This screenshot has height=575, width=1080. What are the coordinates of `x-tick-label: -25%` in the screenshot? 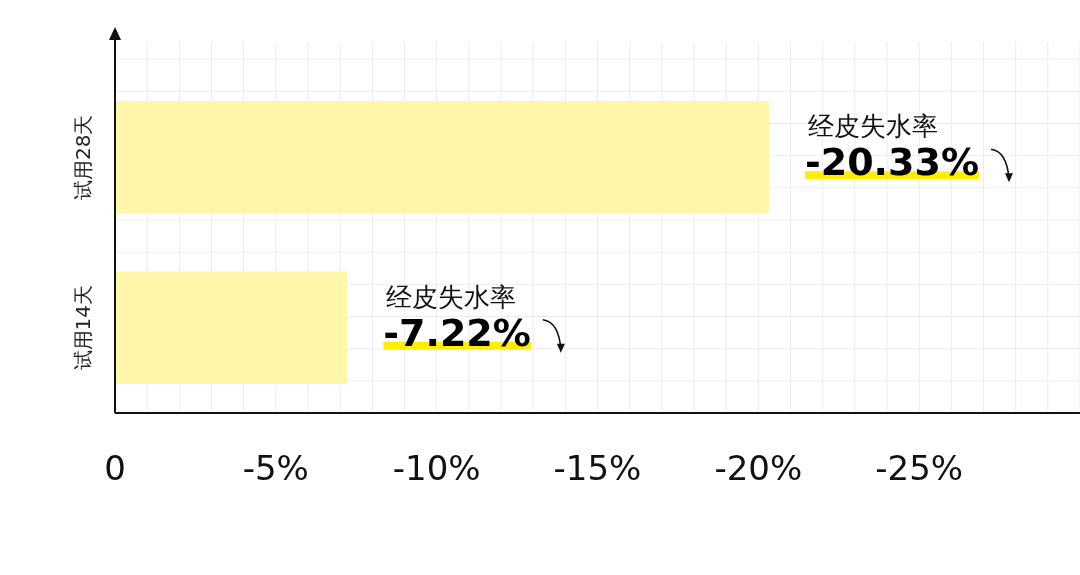 It's located at (919, 468).